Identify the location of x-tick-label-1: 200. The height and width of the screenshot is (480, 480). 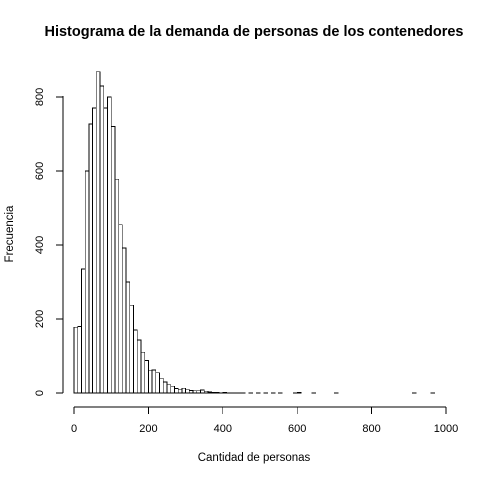
(148, 429).